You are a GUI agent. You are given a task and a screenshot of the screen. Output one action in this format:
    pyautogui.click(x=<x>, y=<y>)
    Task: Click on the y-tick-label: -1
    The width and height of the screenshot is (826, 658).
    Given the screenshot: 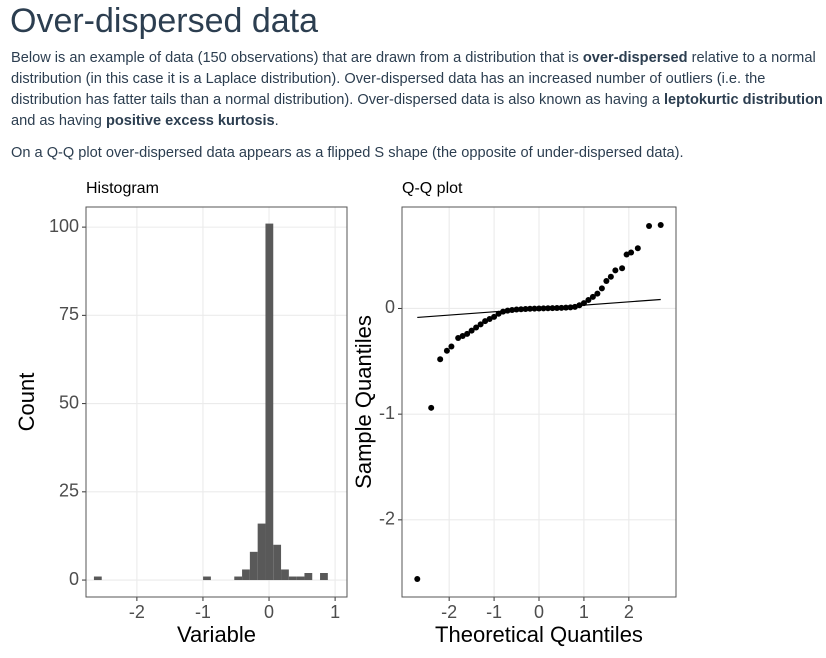 What is the action you would take?
    pyautogui.click(x=387, y=413)
    